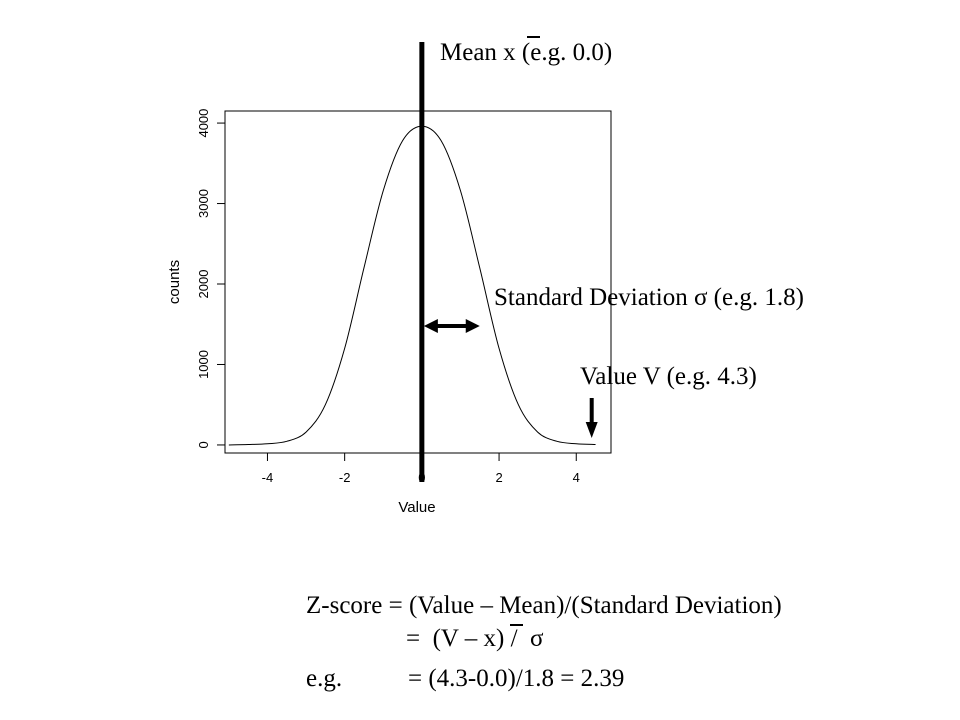 This screenshot has width=960, height=720. What do you see at coordinates (203, 364) in the screenshot?
I see `y-tick-label: 1000` at bounding box center [203, 364].